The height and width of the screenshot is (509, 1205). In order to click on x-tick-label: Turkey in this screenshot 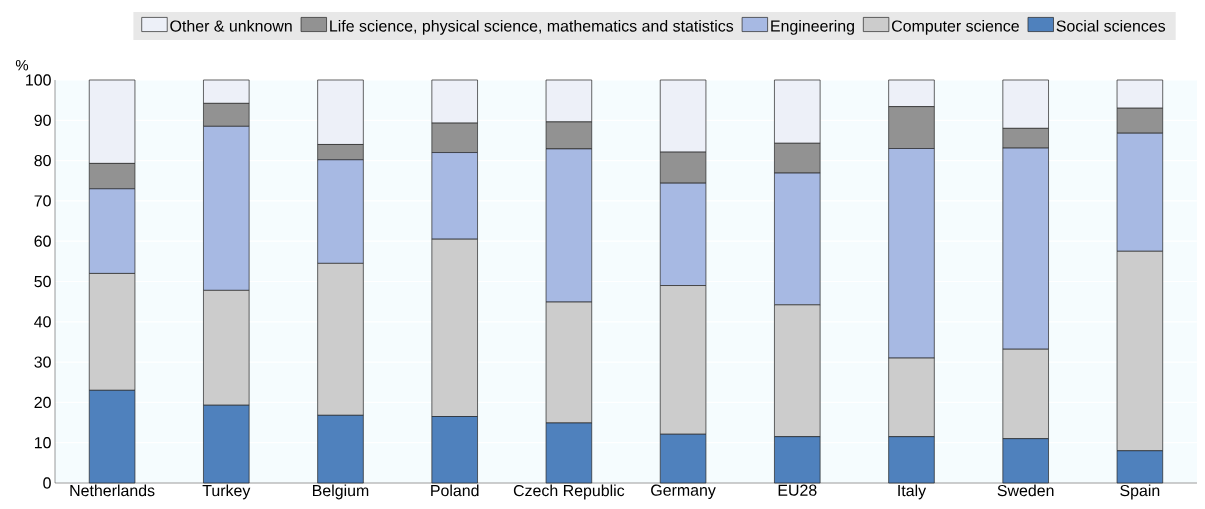, I will do `click(226, 492)`.